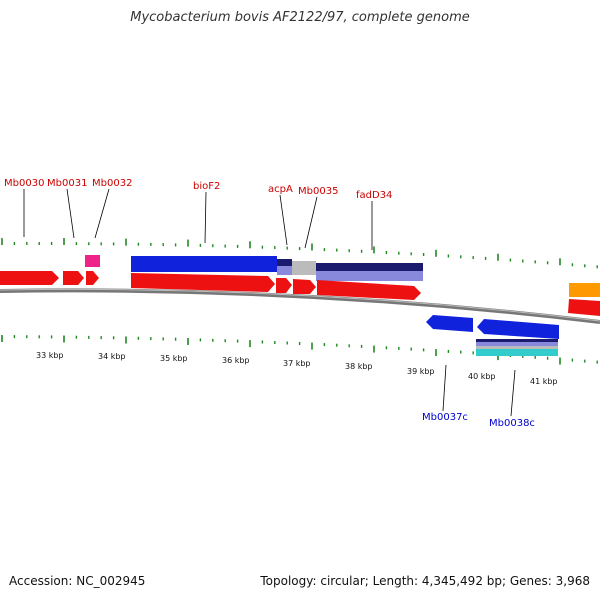 This screenshot has width=600, height=600. What do you see at coordinates (284, 285) in the screenshot?
I see `gene-arrow-acpa` at bounding box center [284, 285].